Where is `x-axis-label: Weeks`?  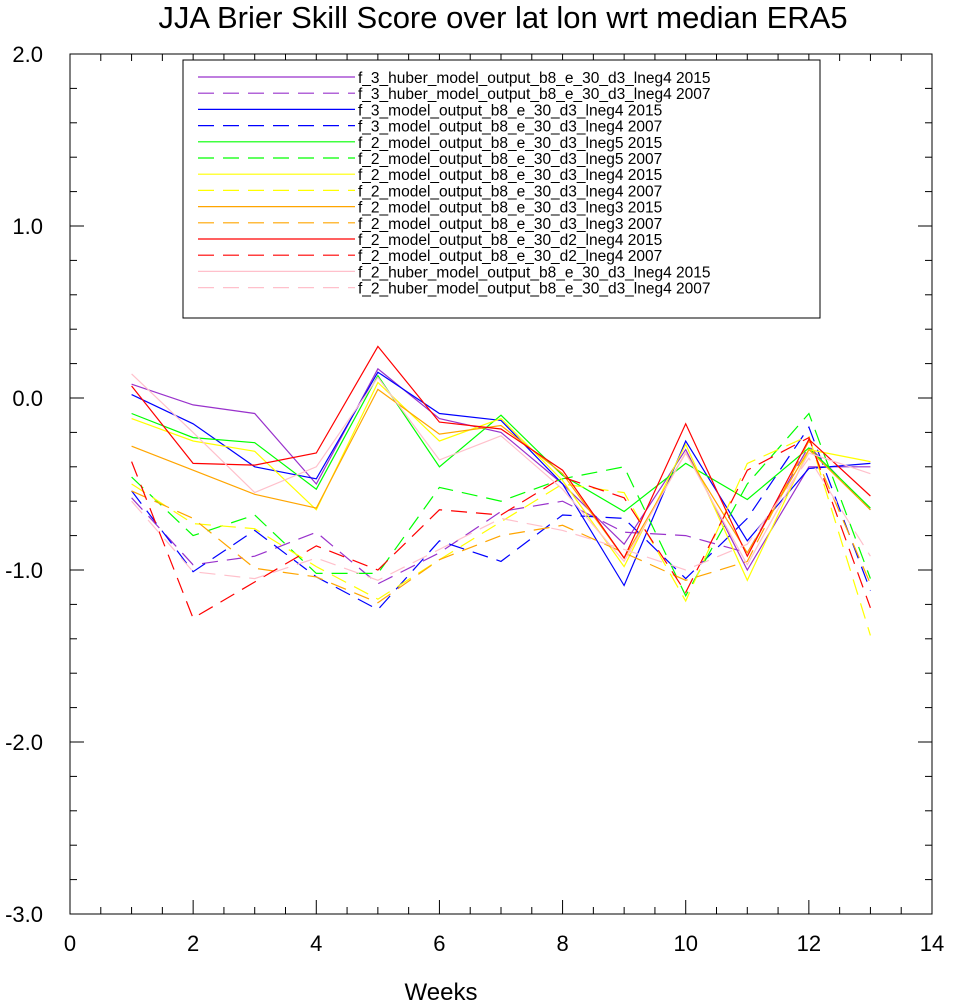 x-axis-label: Weeks is located at coordinates (441, 991).